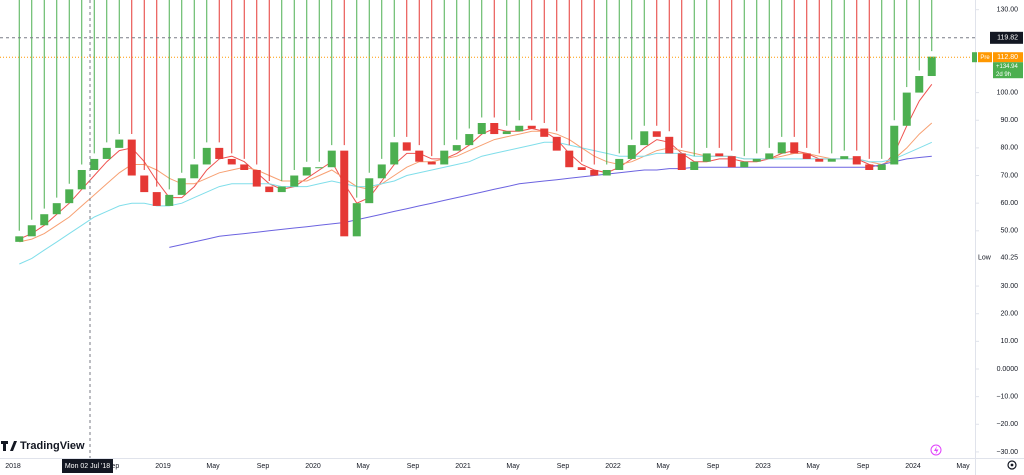 This screenshot has height=475, width=1024. I want to click on moving-average-line, so click(550, 201).